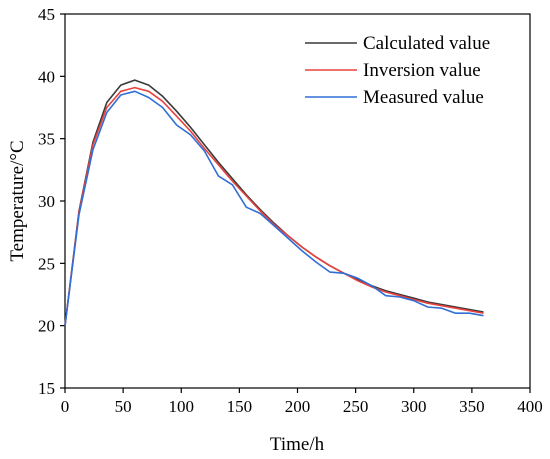  Describe the element at coordinates (423, 97) in the screenshot. I see `legend-label-measured: Measured value` at that location.